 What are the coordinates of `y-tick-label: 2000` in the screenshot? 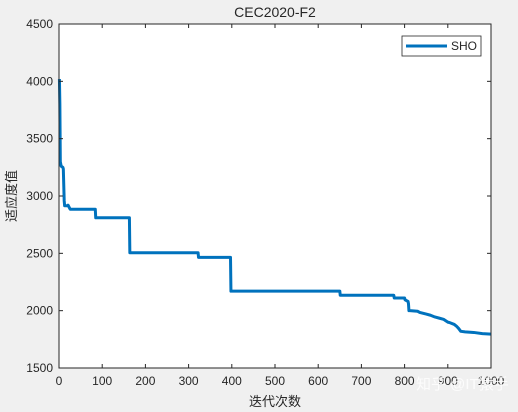 It's located at (39, 311).